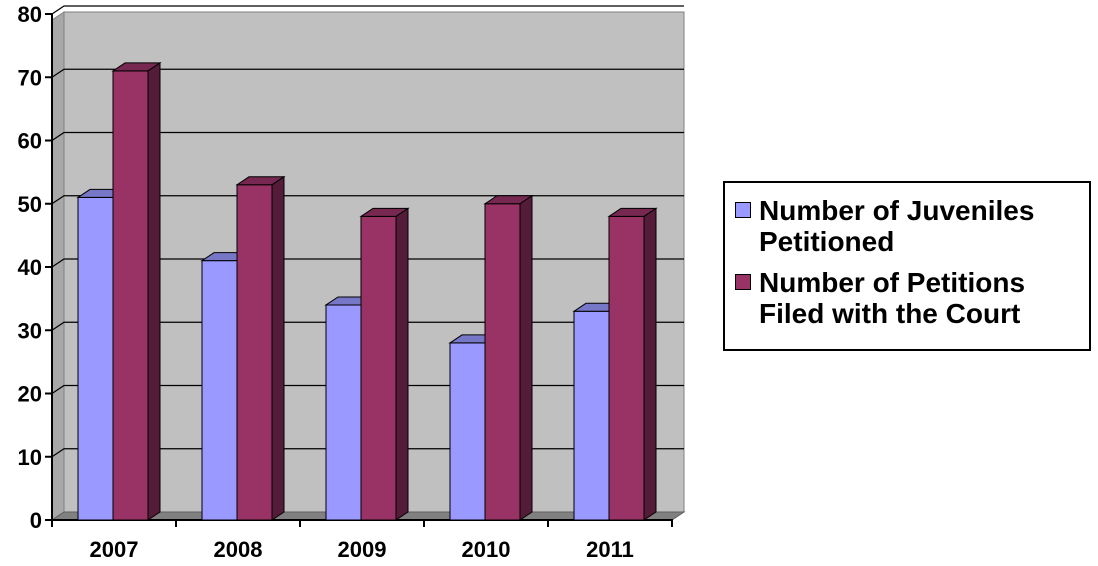 Image resolution: width=1098 pixels, height=566 pixels. I want to click on y-tick-label: 80, so click(30, 14).